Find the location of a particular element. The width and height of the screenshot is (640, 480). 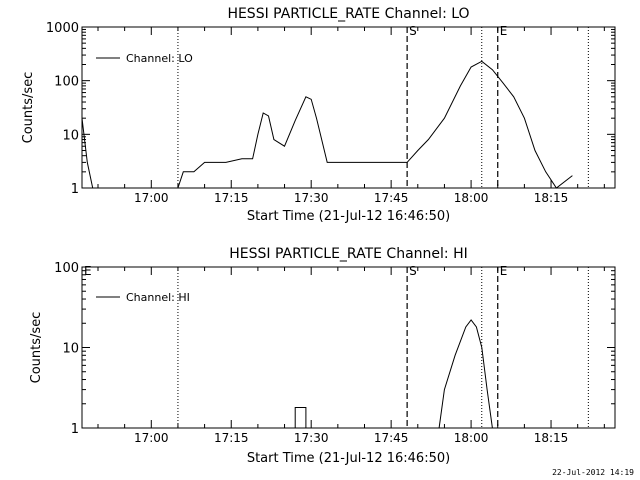

panel-2-series-line is located at coordinates (393, 374).